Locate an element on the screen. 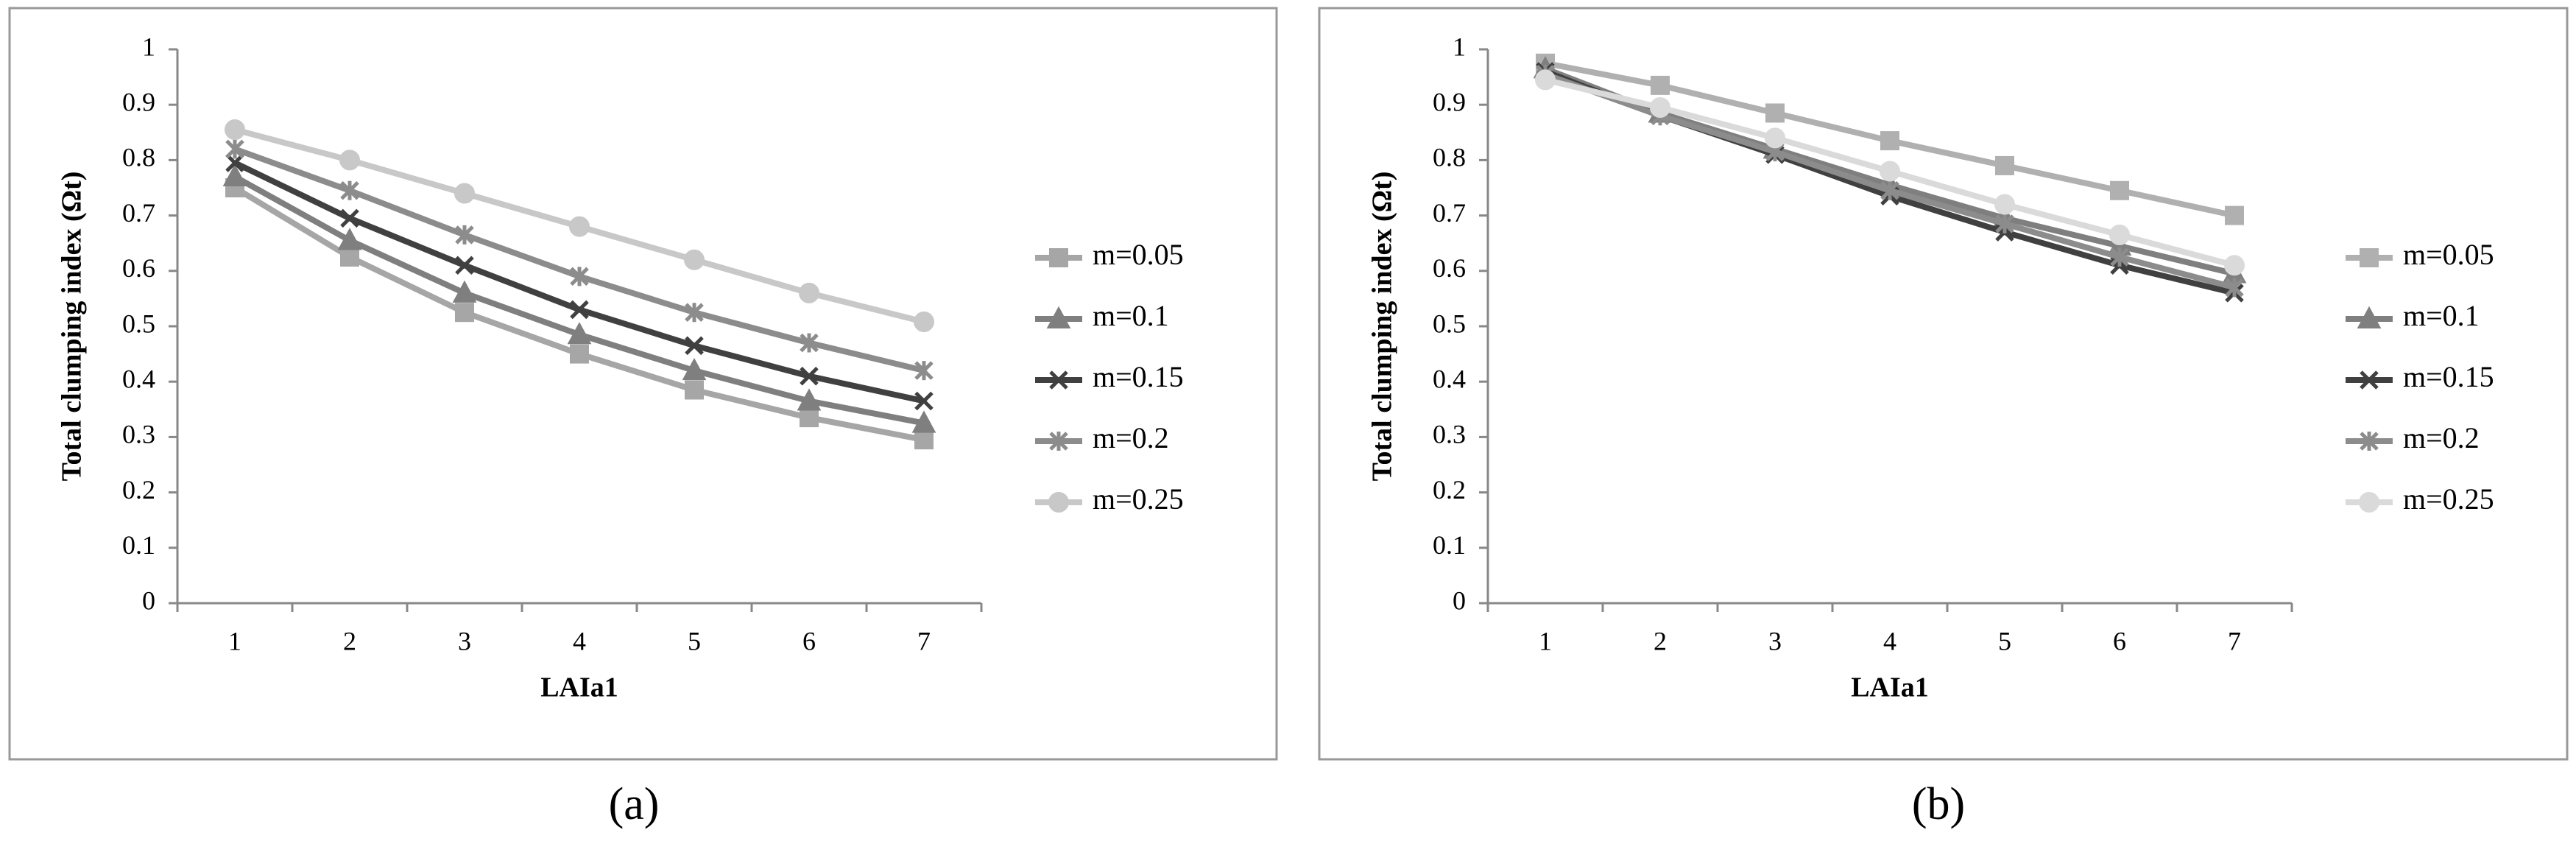  panel-caption: (a) is located at coordinates (634, 804).